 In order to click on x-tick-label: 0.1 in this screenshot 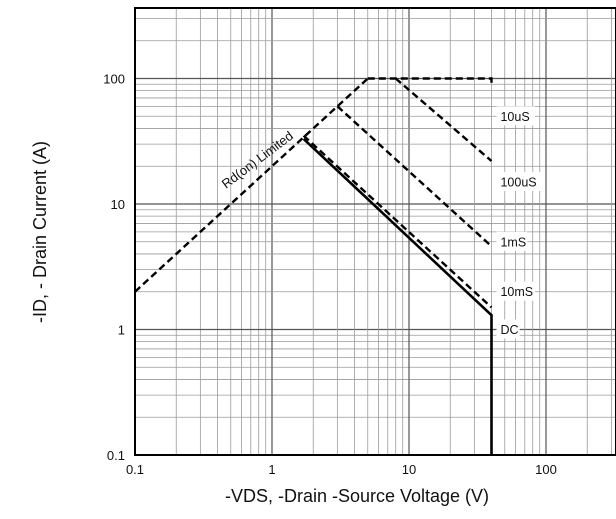, I will do `click(135, 469)`.